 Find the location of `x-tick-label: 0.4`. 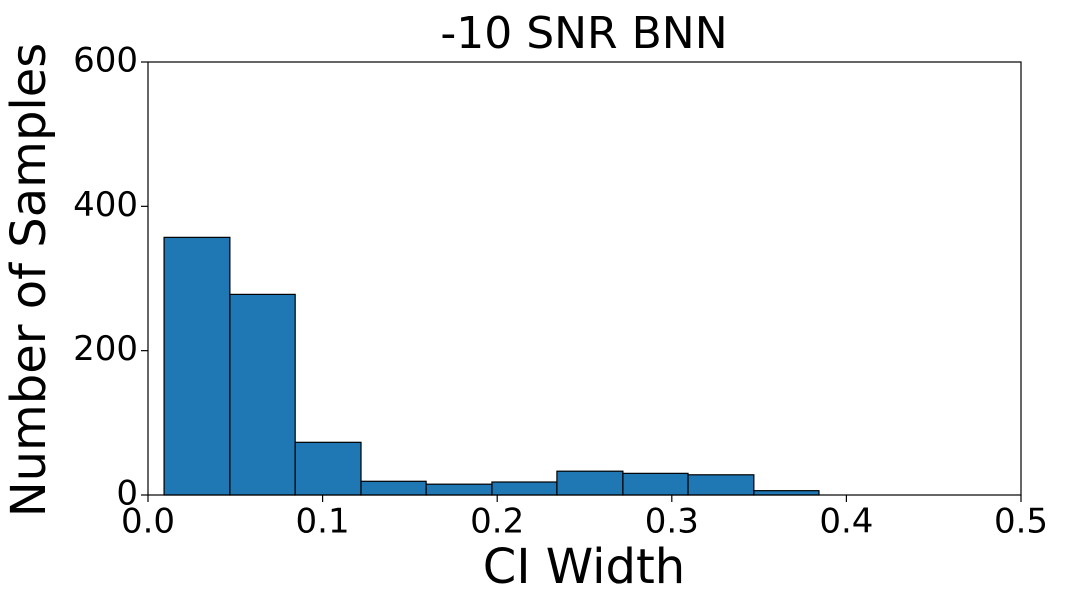

x-tick-label: 0.4 is located at coordinates (846, 522).